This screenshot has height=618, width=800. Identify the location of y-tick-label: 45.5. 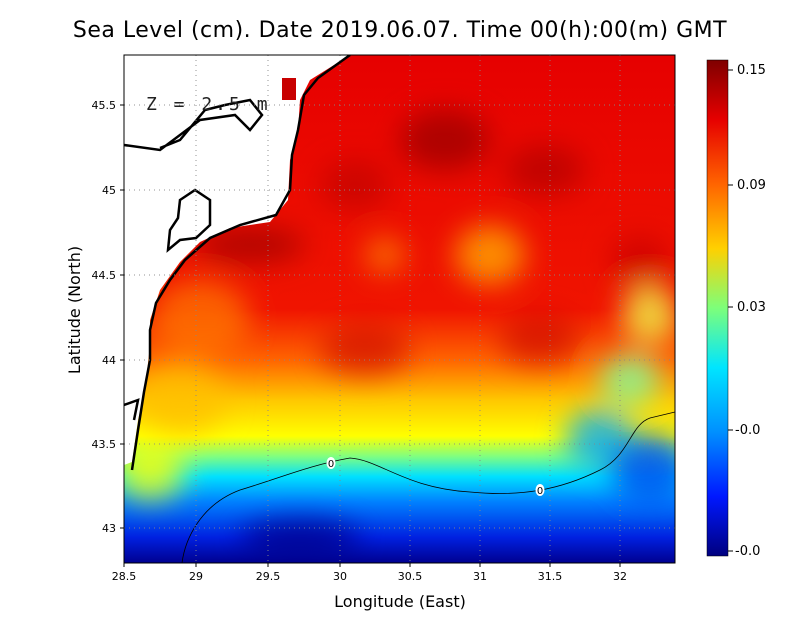
(104, 105).